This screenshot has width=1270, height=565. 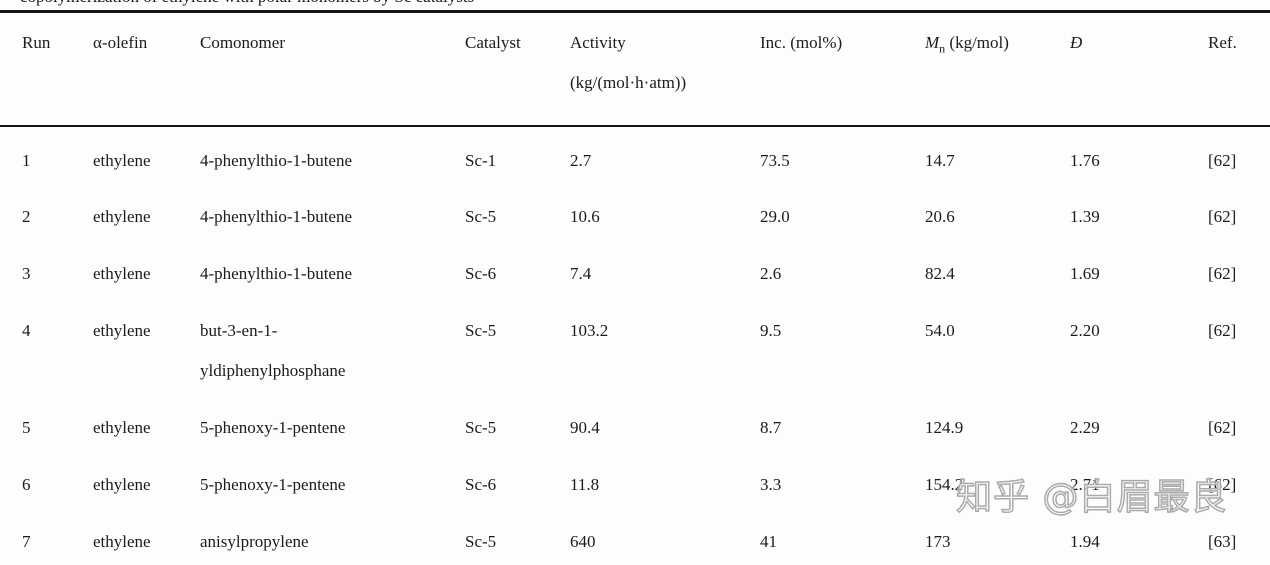 What do you see at coordinates (771, 484) in the screenshot?
I see `cell-incorporation: 3.3` at bounding box center [771, 484].